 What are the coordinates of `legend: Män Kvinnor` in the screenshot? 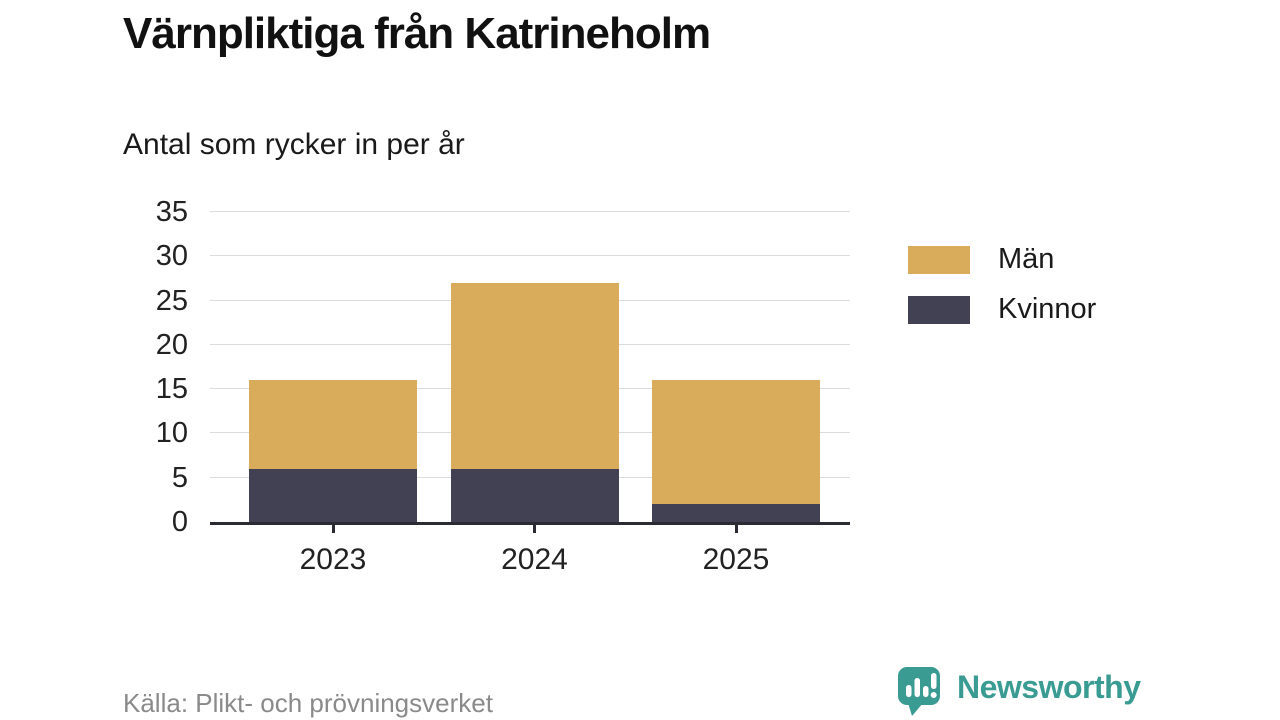 It's located at (1002, 284).